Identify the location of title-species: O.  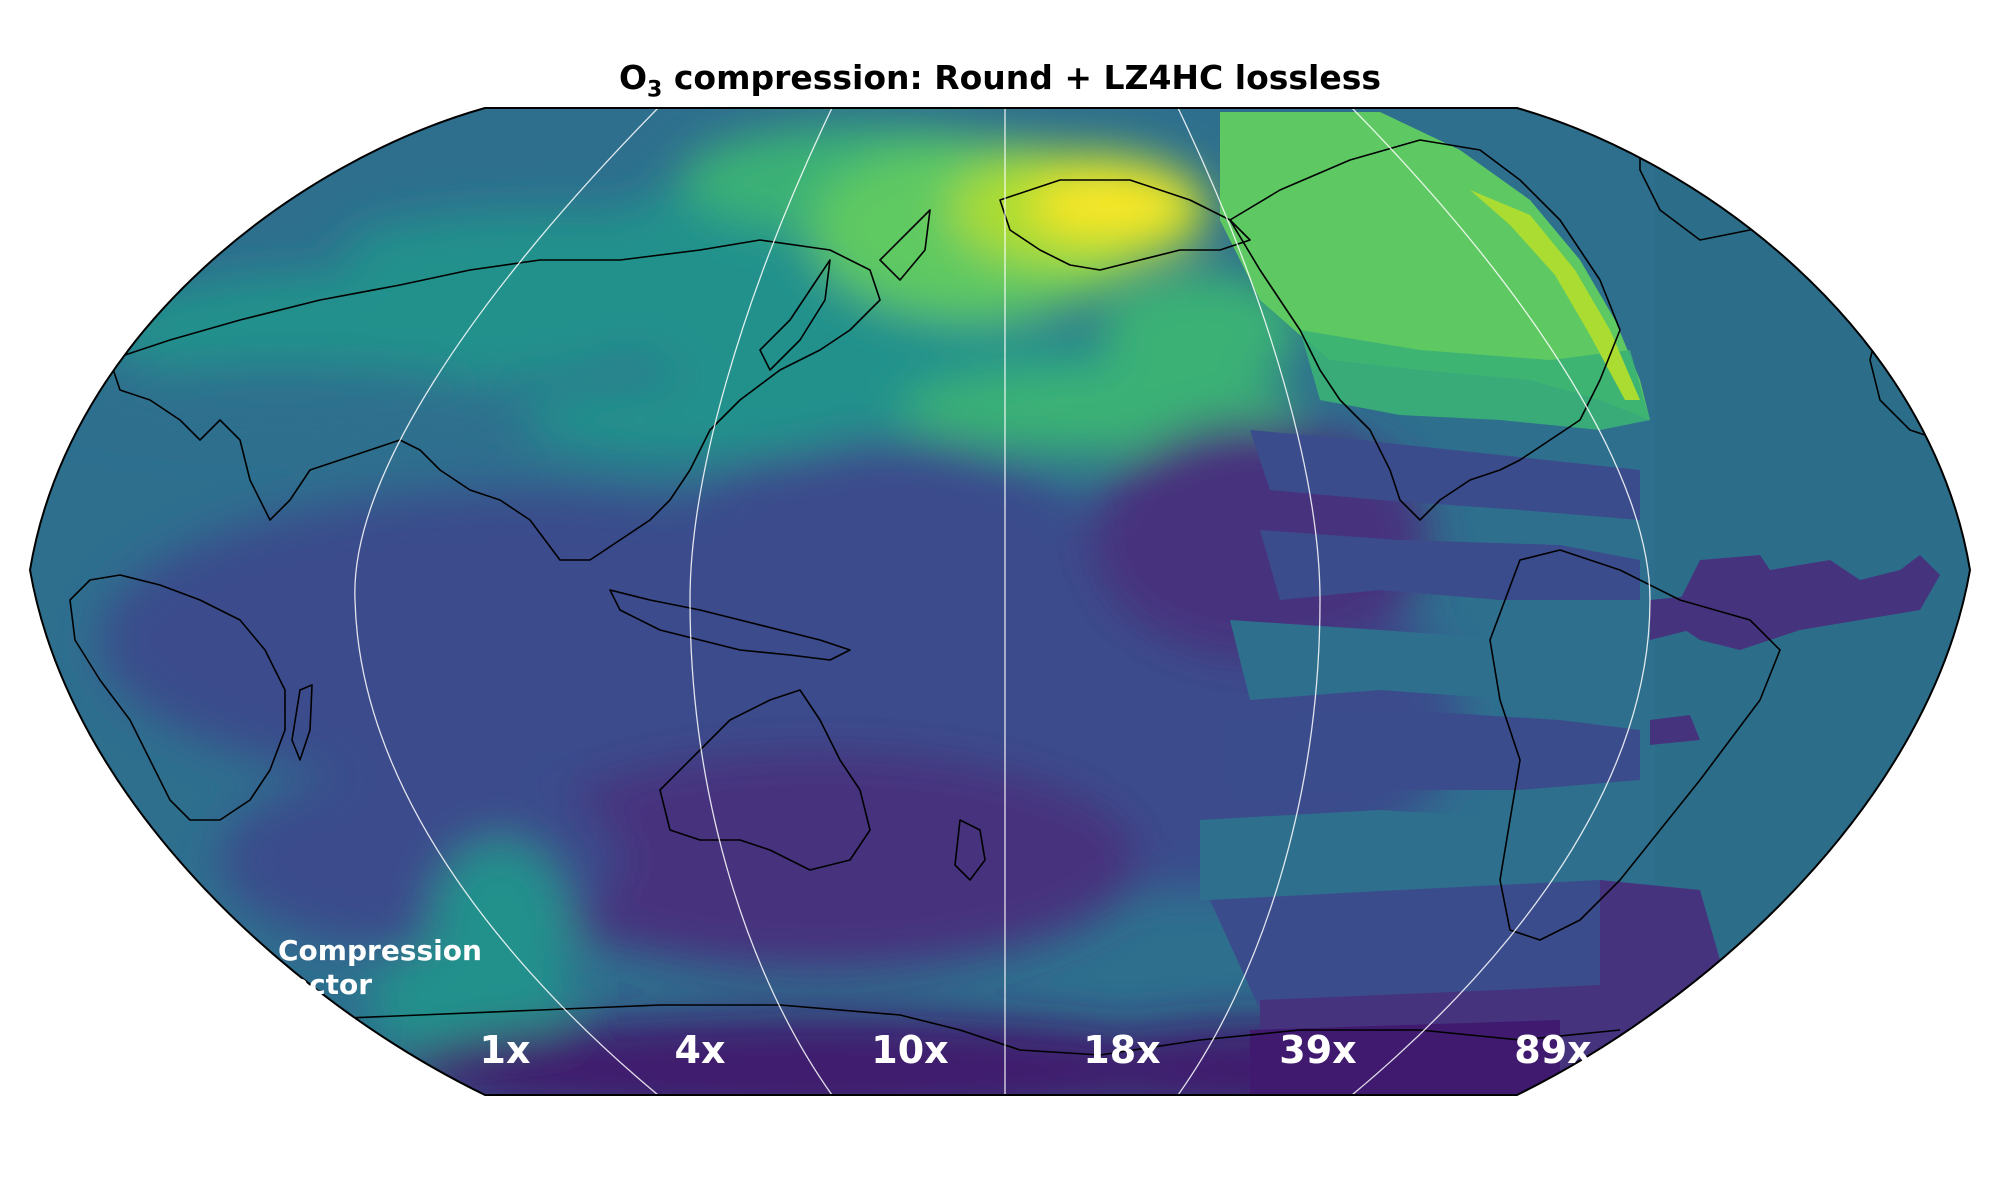
(633, 77).